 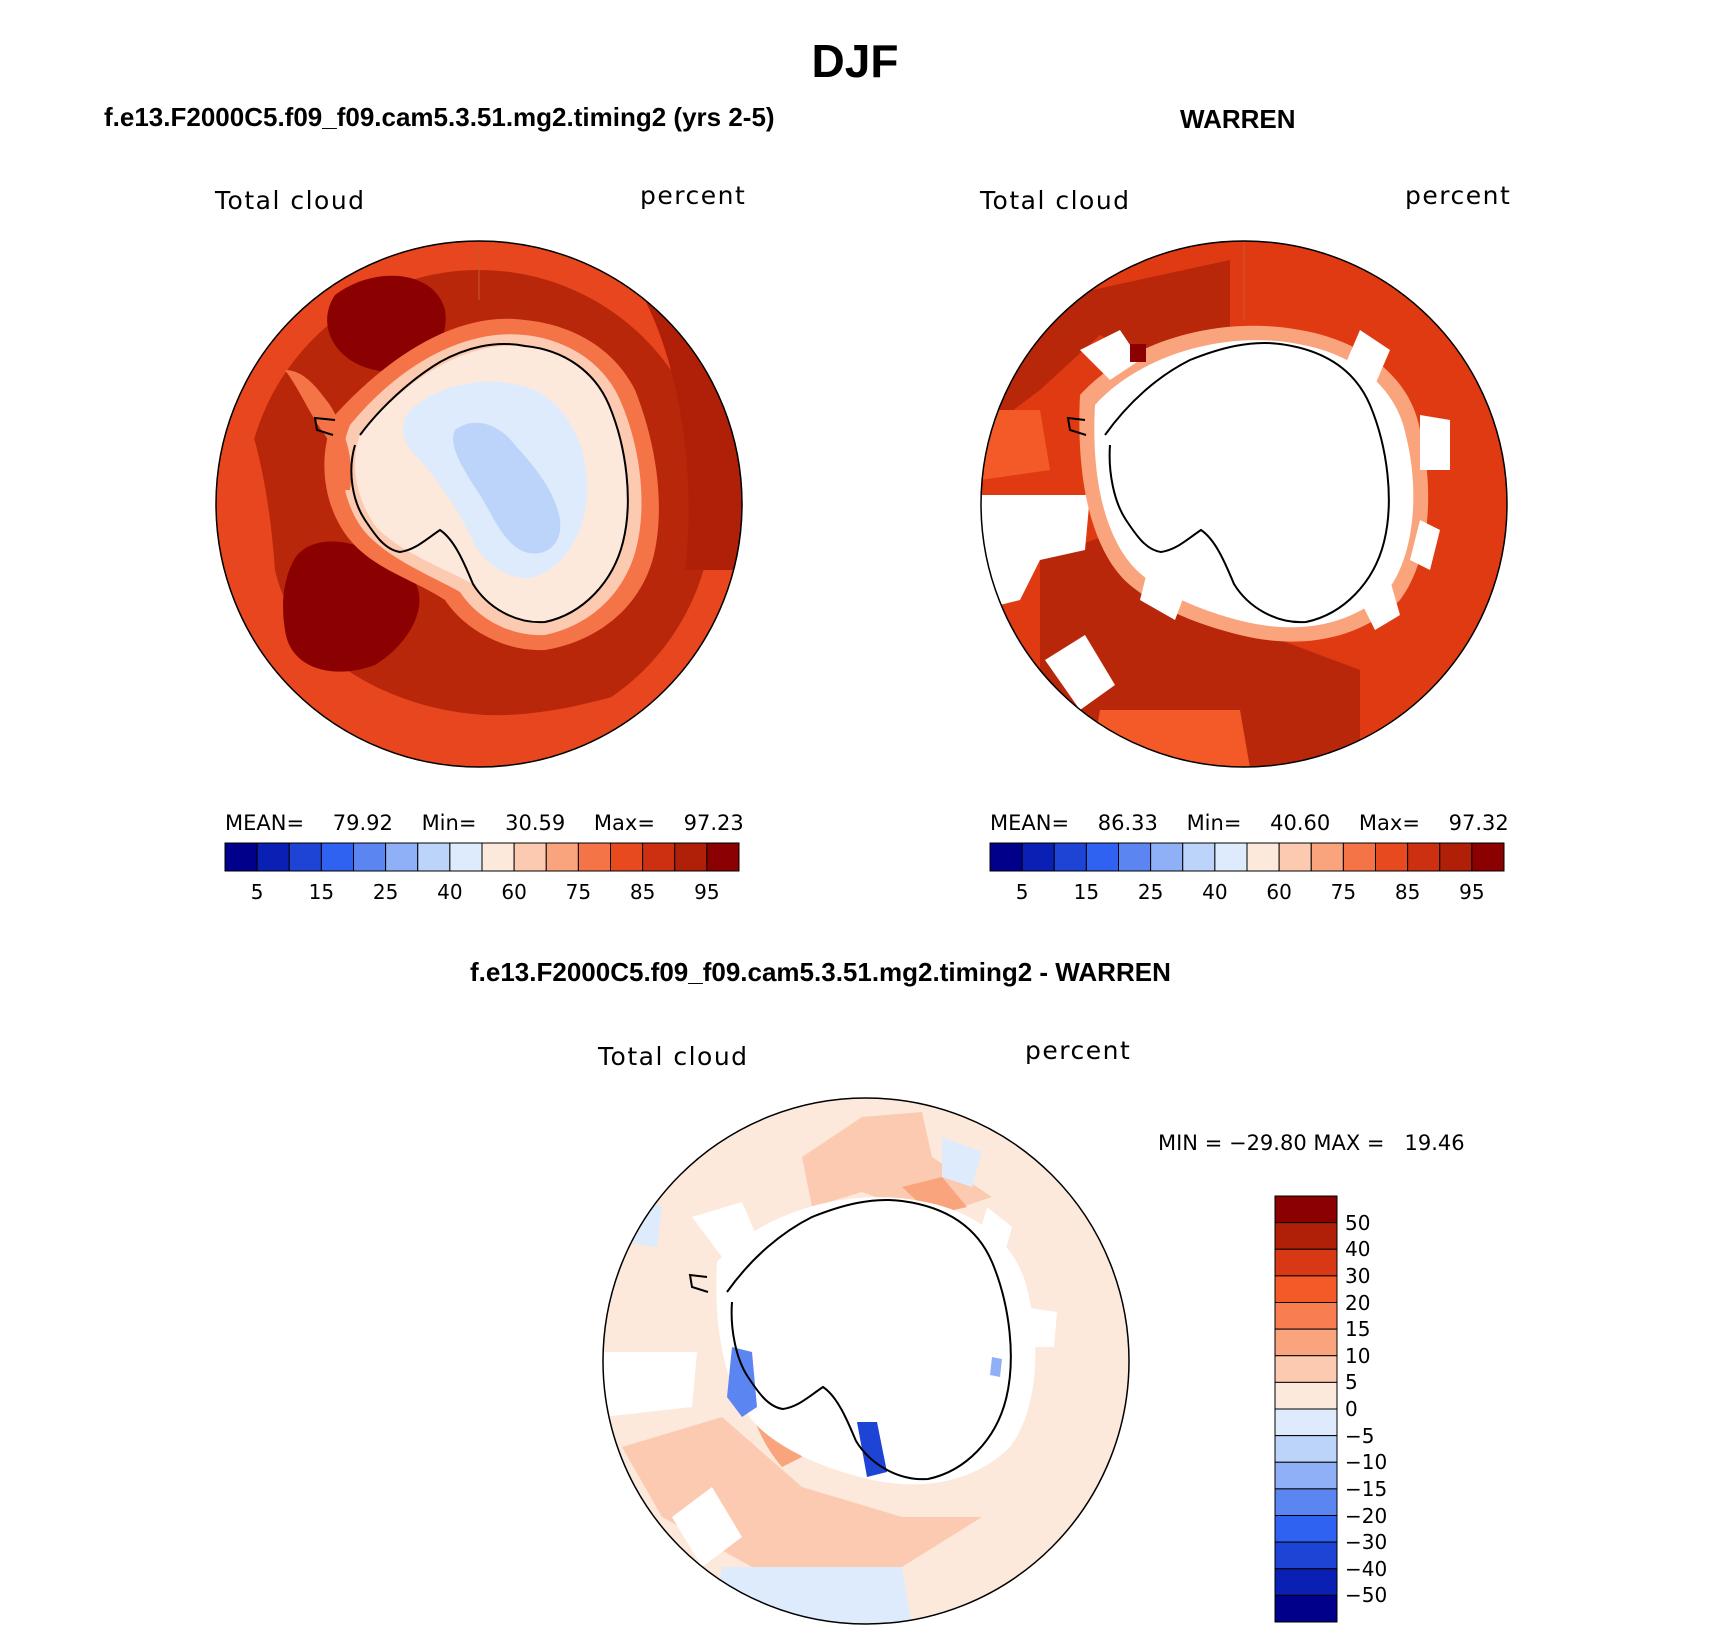 I want to click on panel-model-field-label: Total cloud, so click(x=290, y=200).